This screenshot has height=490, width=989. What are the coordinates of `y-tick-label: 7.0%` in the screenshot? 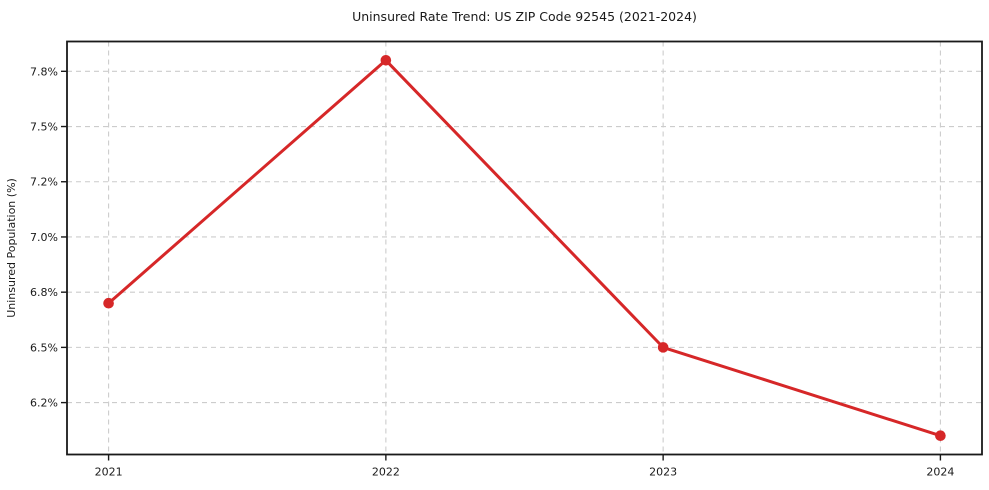 It's located at (44, 237).